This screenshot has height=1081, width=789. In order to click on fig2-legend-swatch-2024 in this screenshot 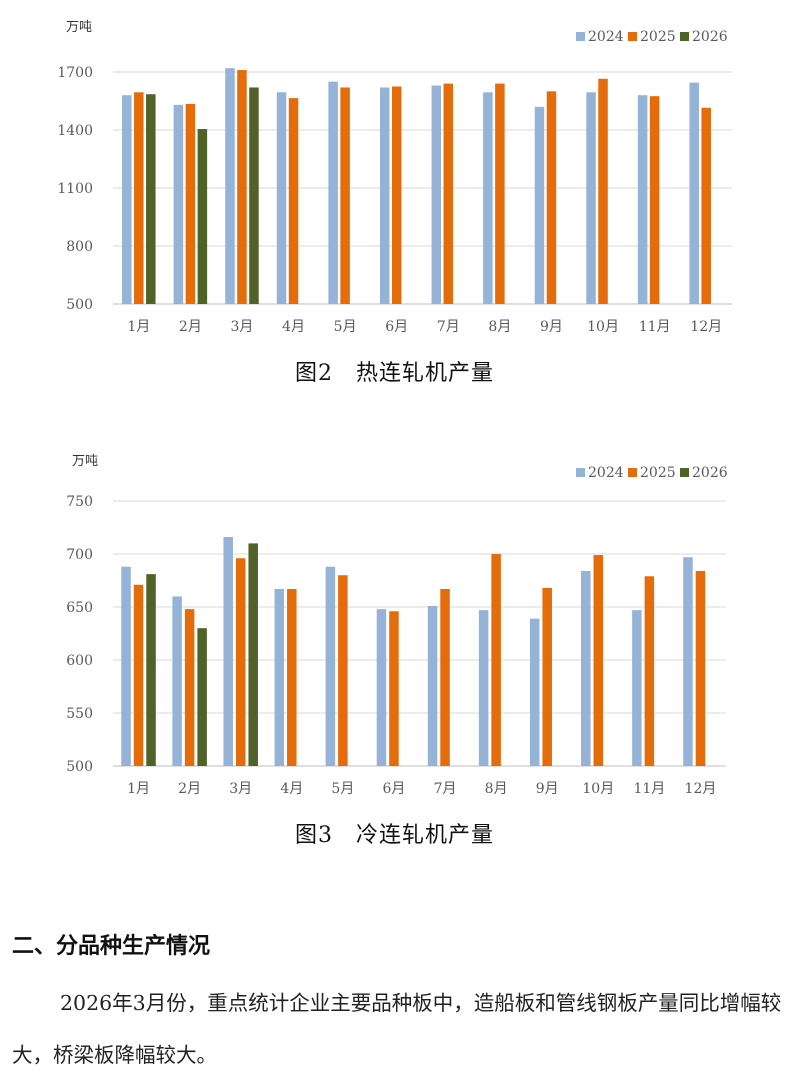, I will do `click(580, 36)`.